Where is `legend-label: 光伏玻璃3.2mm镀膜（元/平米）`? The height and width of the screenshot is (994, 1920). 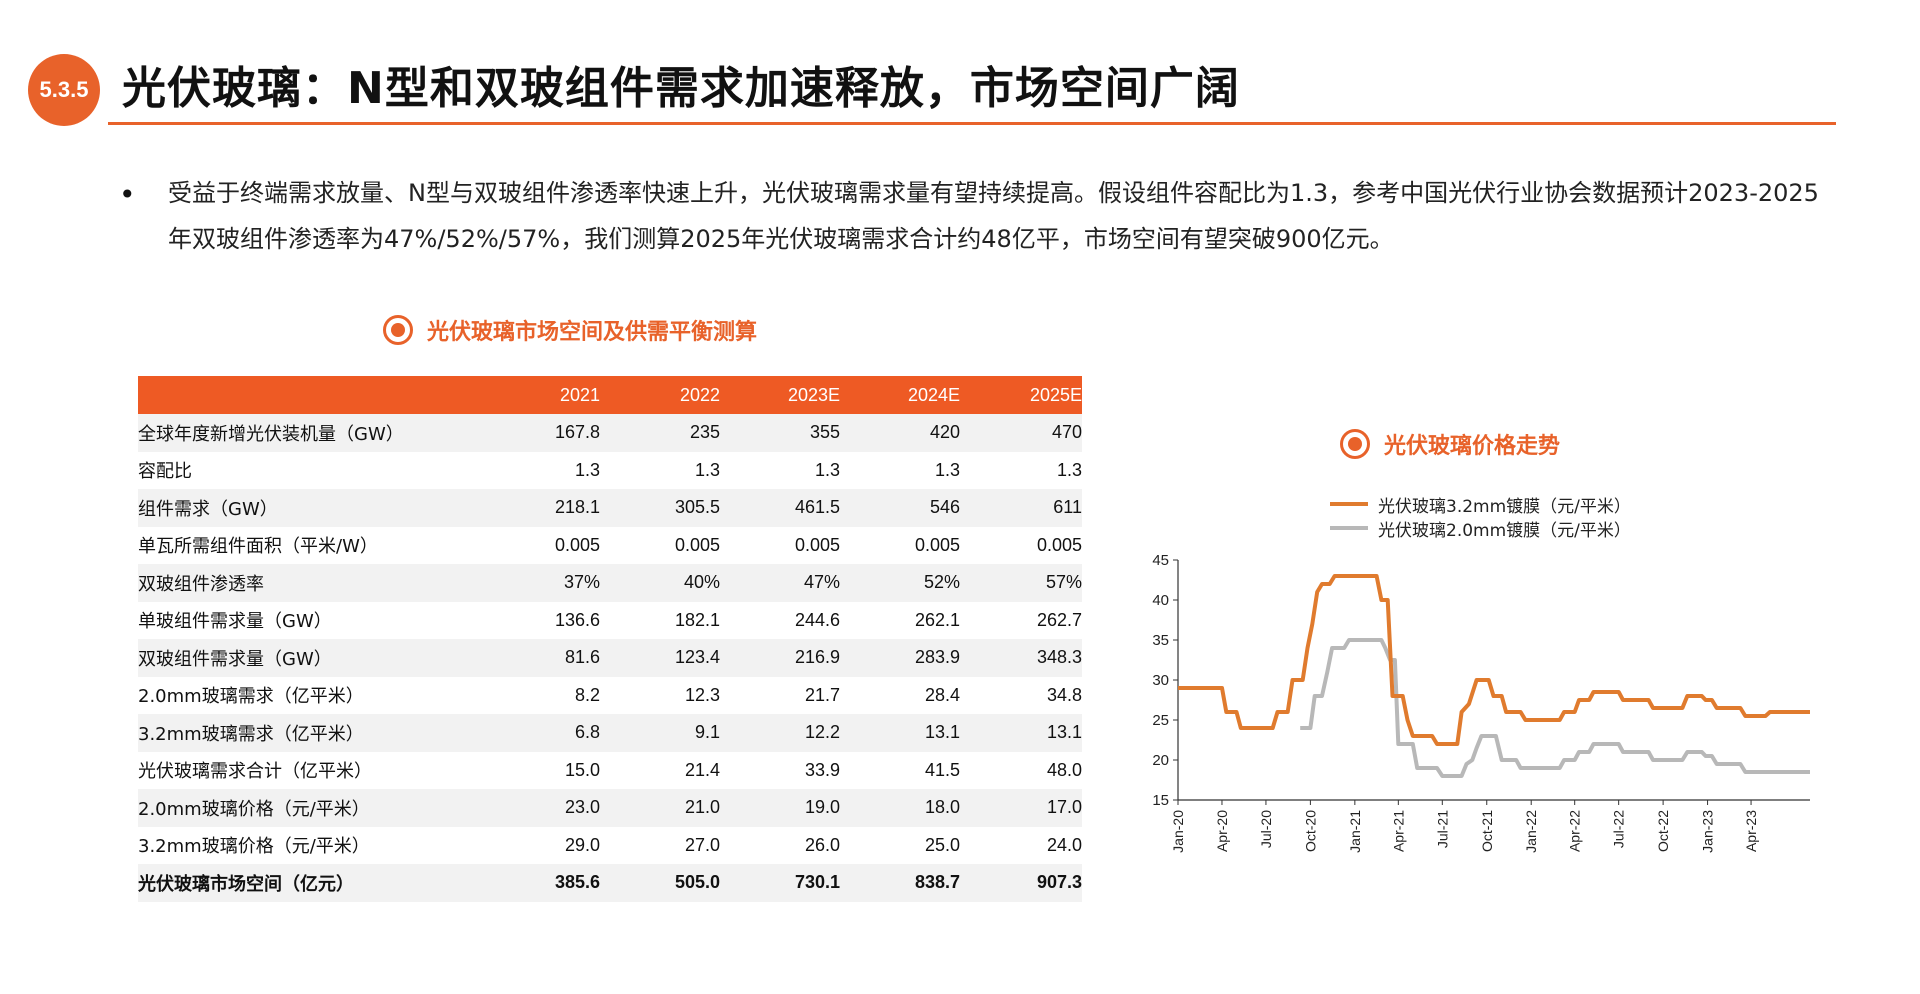 legend-label: 光伏玻璃3.2mm镀膜（元/平米） is located at coordinates (1504, 506).